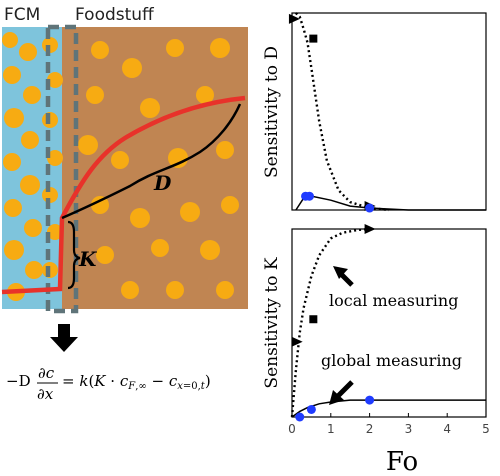  I want to click on chart-d-series-dotted, so click(342, 112).